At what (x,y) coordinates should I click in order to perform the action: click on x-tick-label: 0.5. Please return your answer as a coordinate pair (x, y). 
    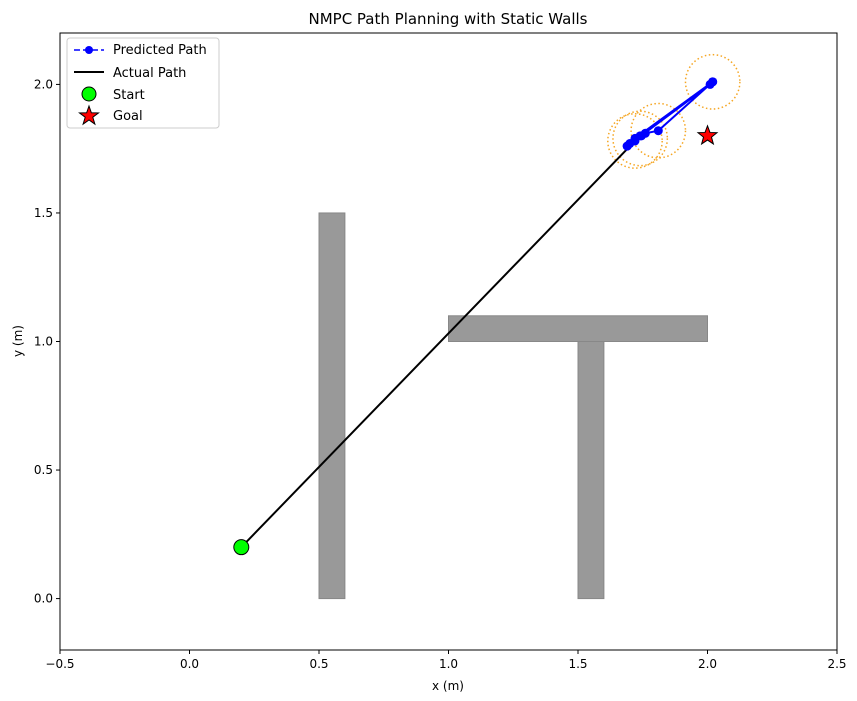
    Looking at the image, I should click on (318, 664).